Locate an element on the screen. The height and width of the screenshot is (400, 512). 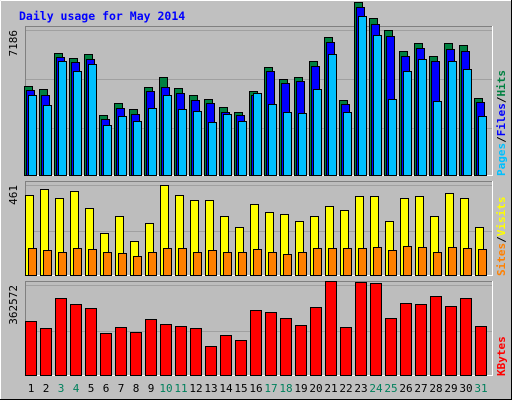
legend-entry-sites: Sites is located at coordinates (501, 259).